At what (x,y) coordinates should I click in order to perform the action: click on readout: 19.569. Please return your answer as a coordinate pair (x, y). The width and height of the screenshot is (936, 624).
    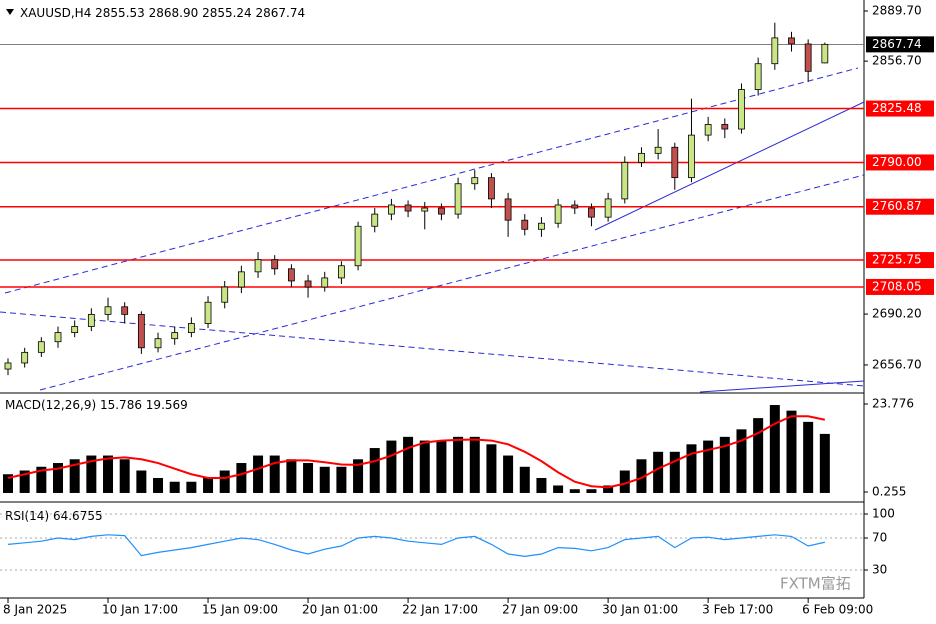
    Looking at the image, I should click on (167, 405).